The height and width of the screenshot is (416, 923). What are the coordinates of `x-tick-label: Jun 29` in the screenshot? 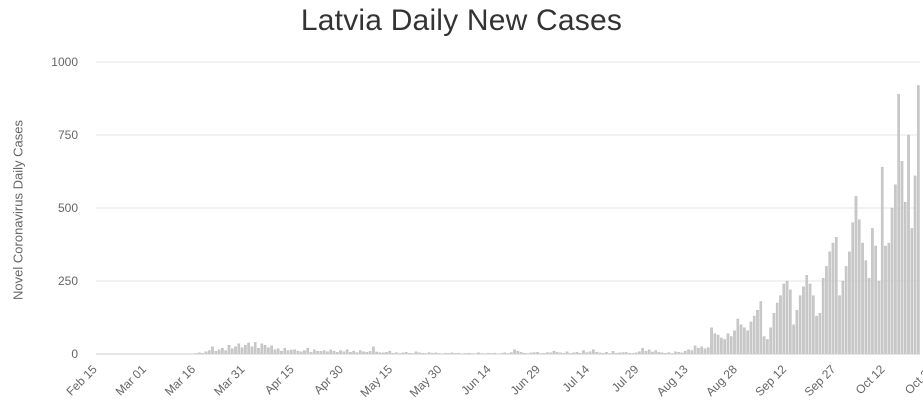 It's located at (526, 380).